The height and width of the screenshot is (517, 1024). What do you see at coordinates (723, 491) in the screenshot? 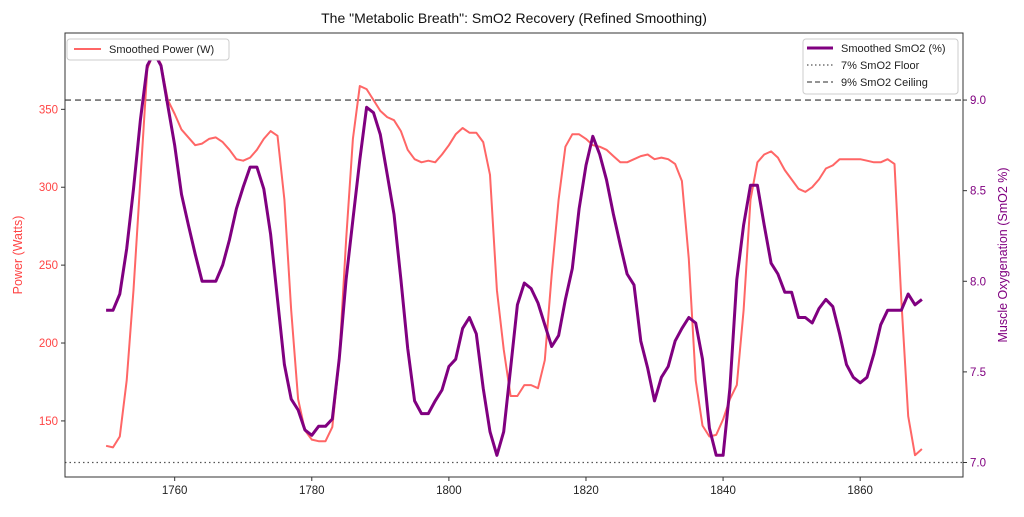
I see `x-tick-label: 1840` at bounding box center [723, 491].